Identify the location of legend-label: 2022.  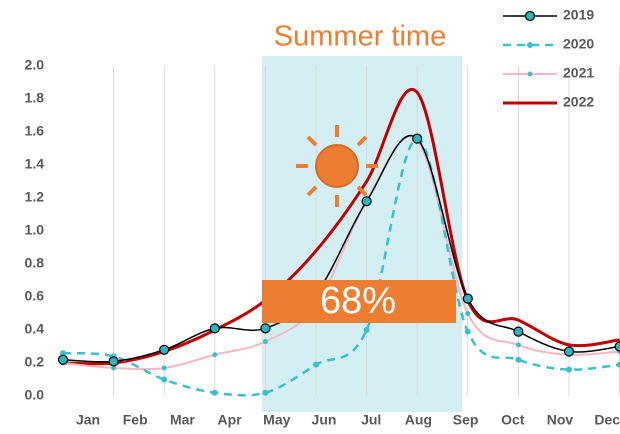
(578, 102).